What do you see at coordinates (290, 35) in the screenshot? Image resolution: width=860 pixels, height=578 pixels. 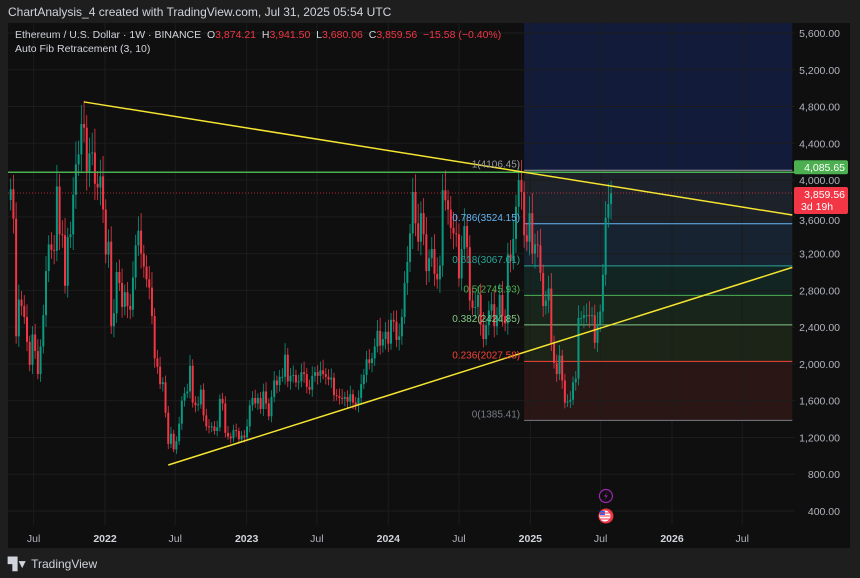 I see `high-value: 3,941.50` at bounding box center [290, 35].